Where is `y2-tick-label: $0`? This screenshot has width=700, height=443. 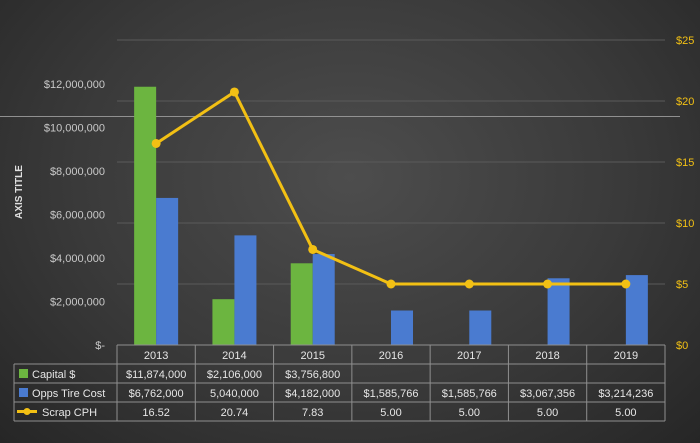
y2-tick-label: $0 is located at coordinates (682, 346).